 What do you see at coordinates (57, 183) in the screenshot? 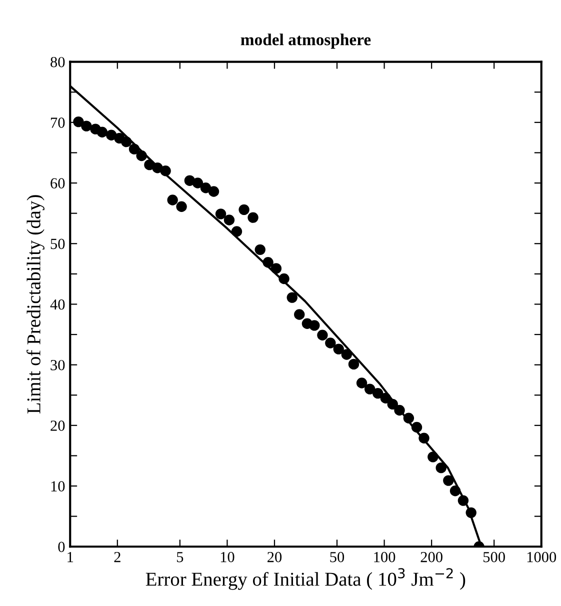
I see `y-tick-label: 60` at bounding box center [57, 183].